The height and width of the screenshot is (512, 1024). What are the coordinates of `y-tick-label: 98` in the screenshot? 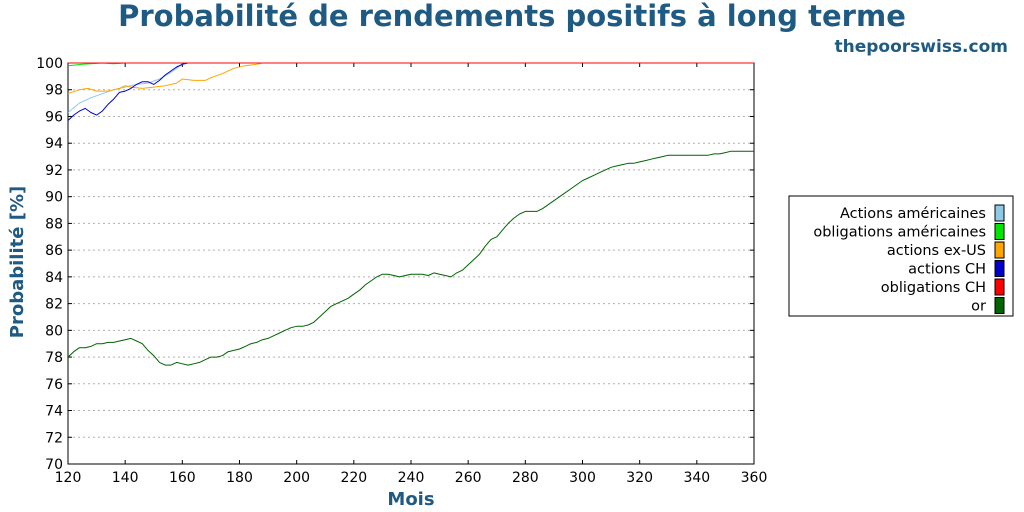 It's located at (54, 91).